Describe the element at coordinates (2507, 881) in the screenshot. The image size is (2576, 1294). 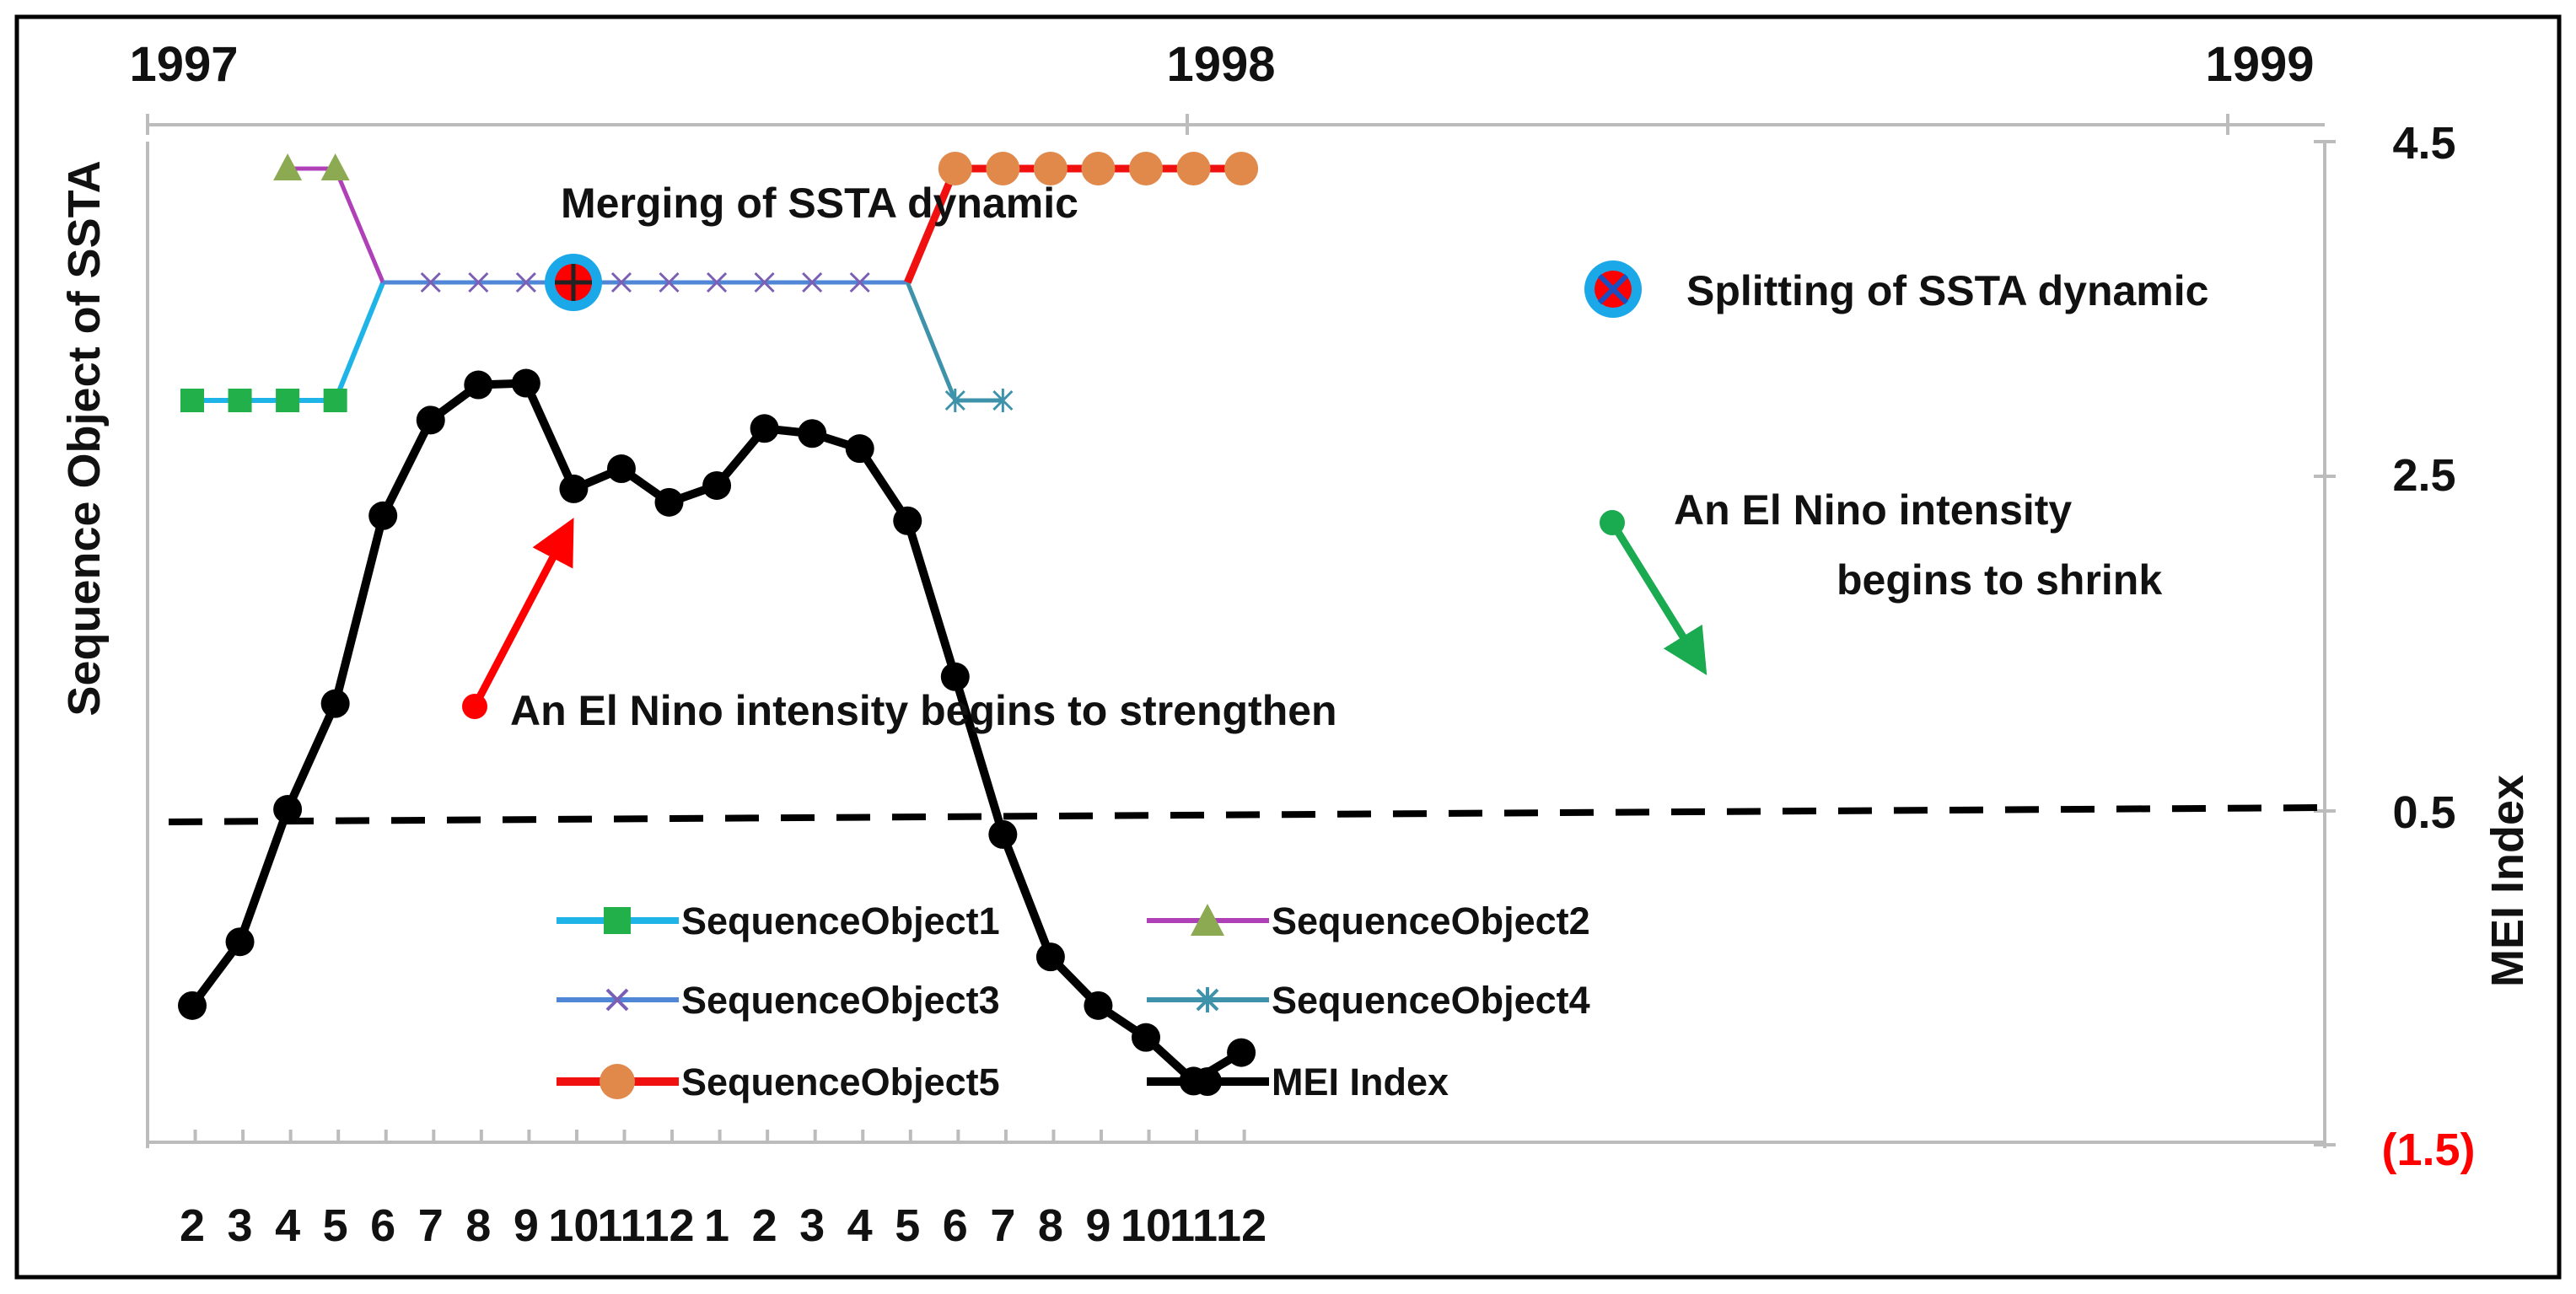
I see `right-axis-title: MEI Index` at that location.